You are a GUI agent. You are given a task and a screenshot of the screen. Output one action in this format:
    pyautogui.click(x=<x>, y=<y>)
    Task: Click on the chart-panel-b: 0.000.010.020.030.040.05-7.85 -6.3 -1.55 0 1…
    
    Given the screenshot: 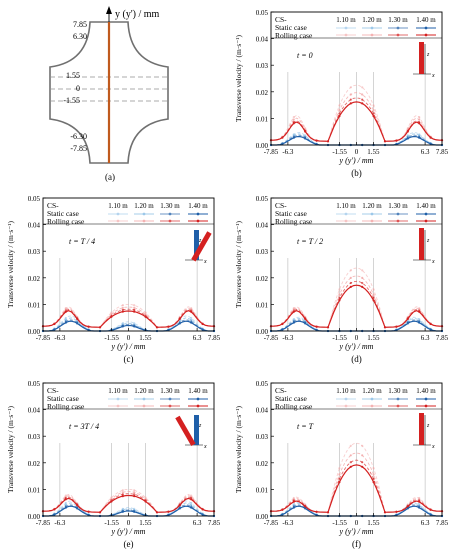 What is the action you would take?
    pyautogui.click(x=341, y=93)
    